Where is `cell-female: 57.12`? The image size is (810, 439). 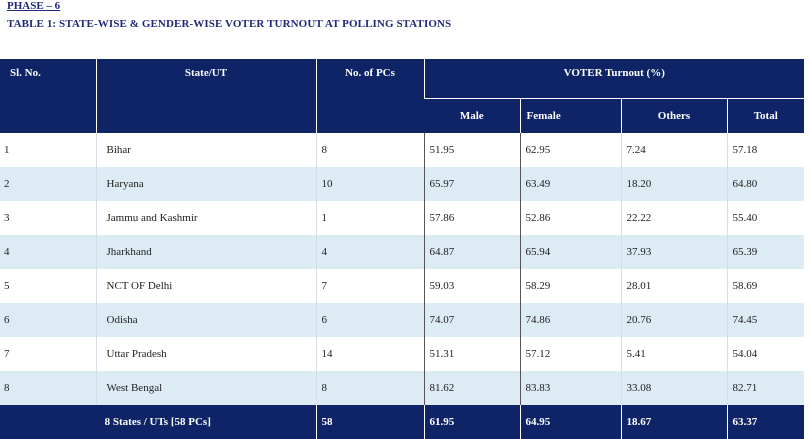
cell-female: 57.12 is located at coordinates (570, 354).